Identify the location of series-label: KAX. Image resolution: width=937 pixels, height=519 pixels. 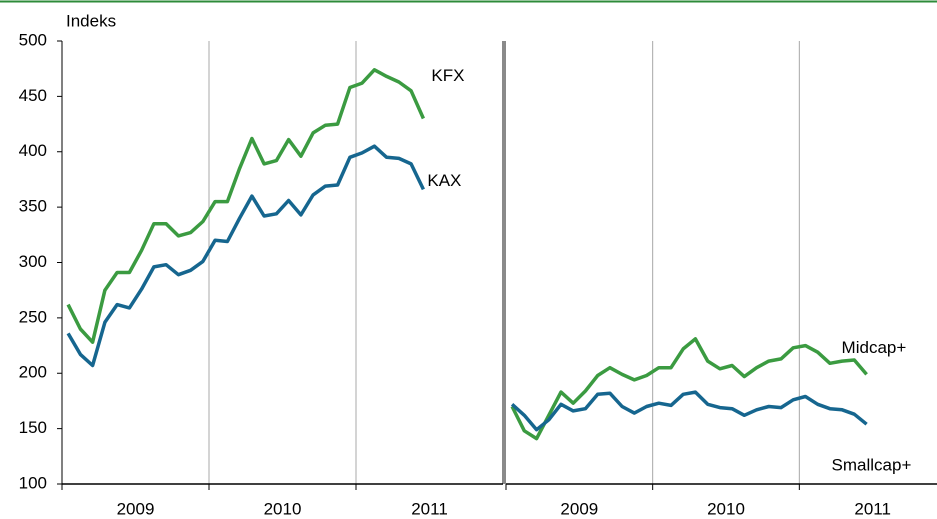
(444, 180).